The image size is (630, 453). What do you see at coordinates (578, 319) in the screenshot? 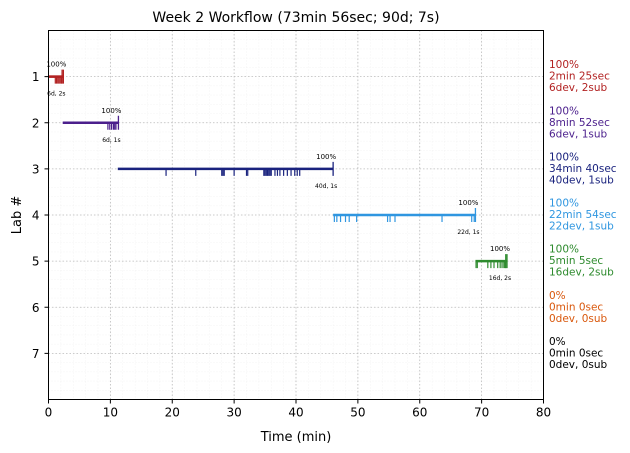
I see `lab-6-summary-line: 0dev, 0sub` at bounding box center [578, 319].